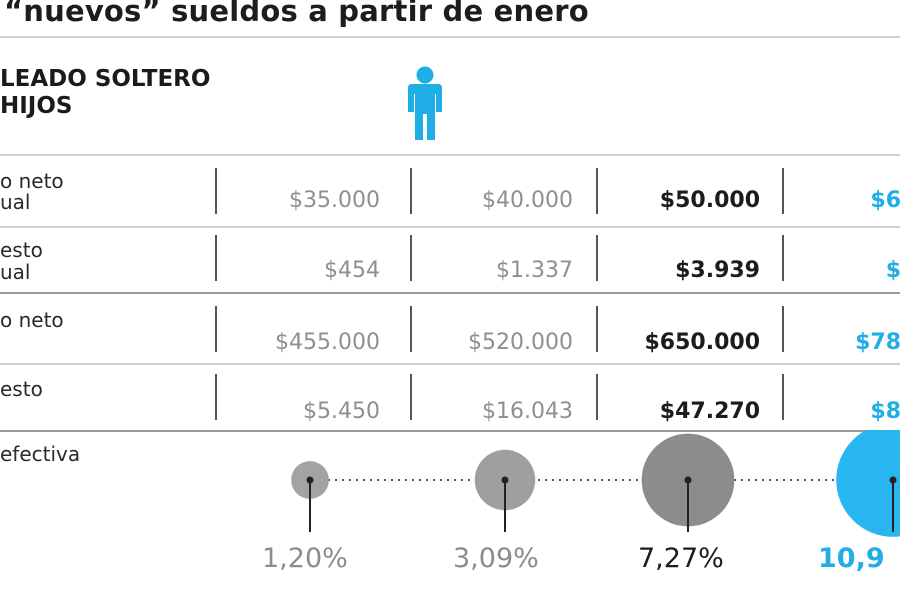 The height and width of the screenshot is (600, 900). I want to click on table-top-divider, so click(450, 155).